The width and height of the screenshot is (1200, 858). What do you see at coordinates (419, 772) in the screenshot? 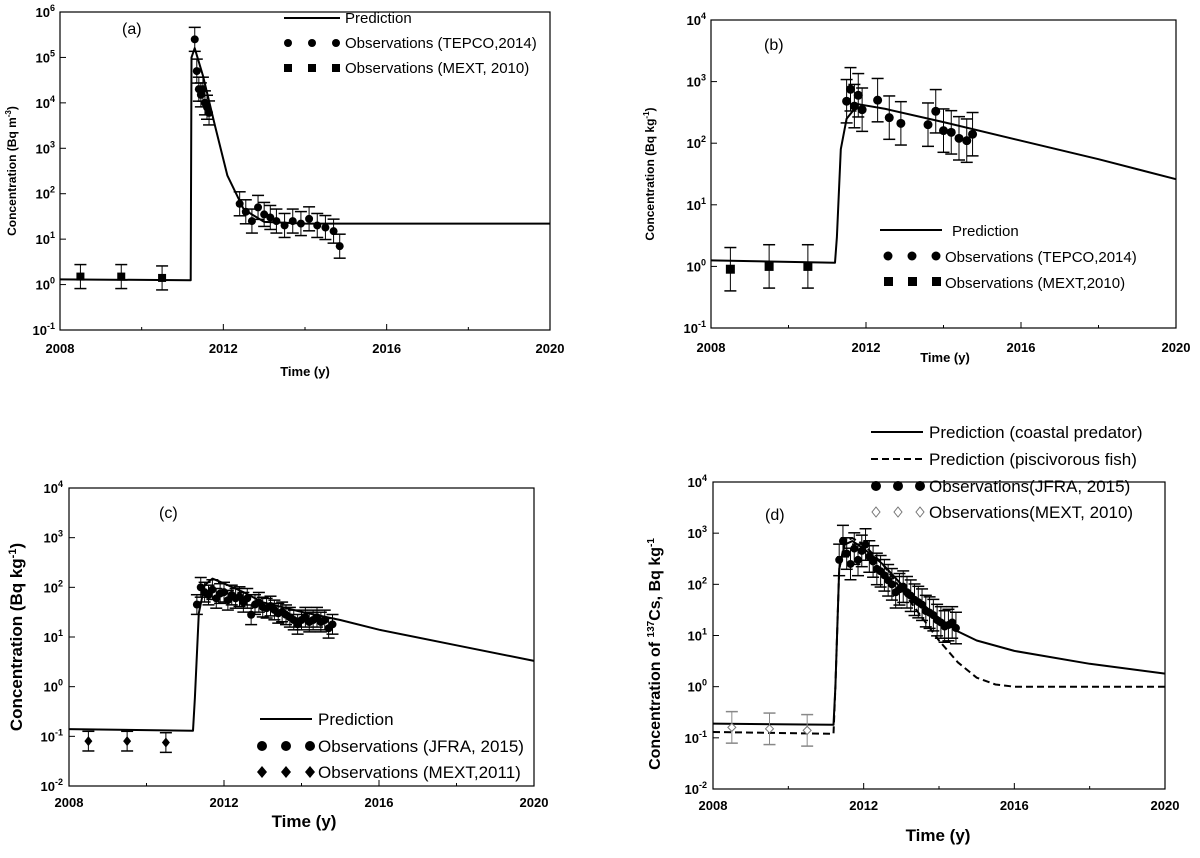
I see `legend-label: Observations (MEXT,2011)` at bounding box center [419, 772].